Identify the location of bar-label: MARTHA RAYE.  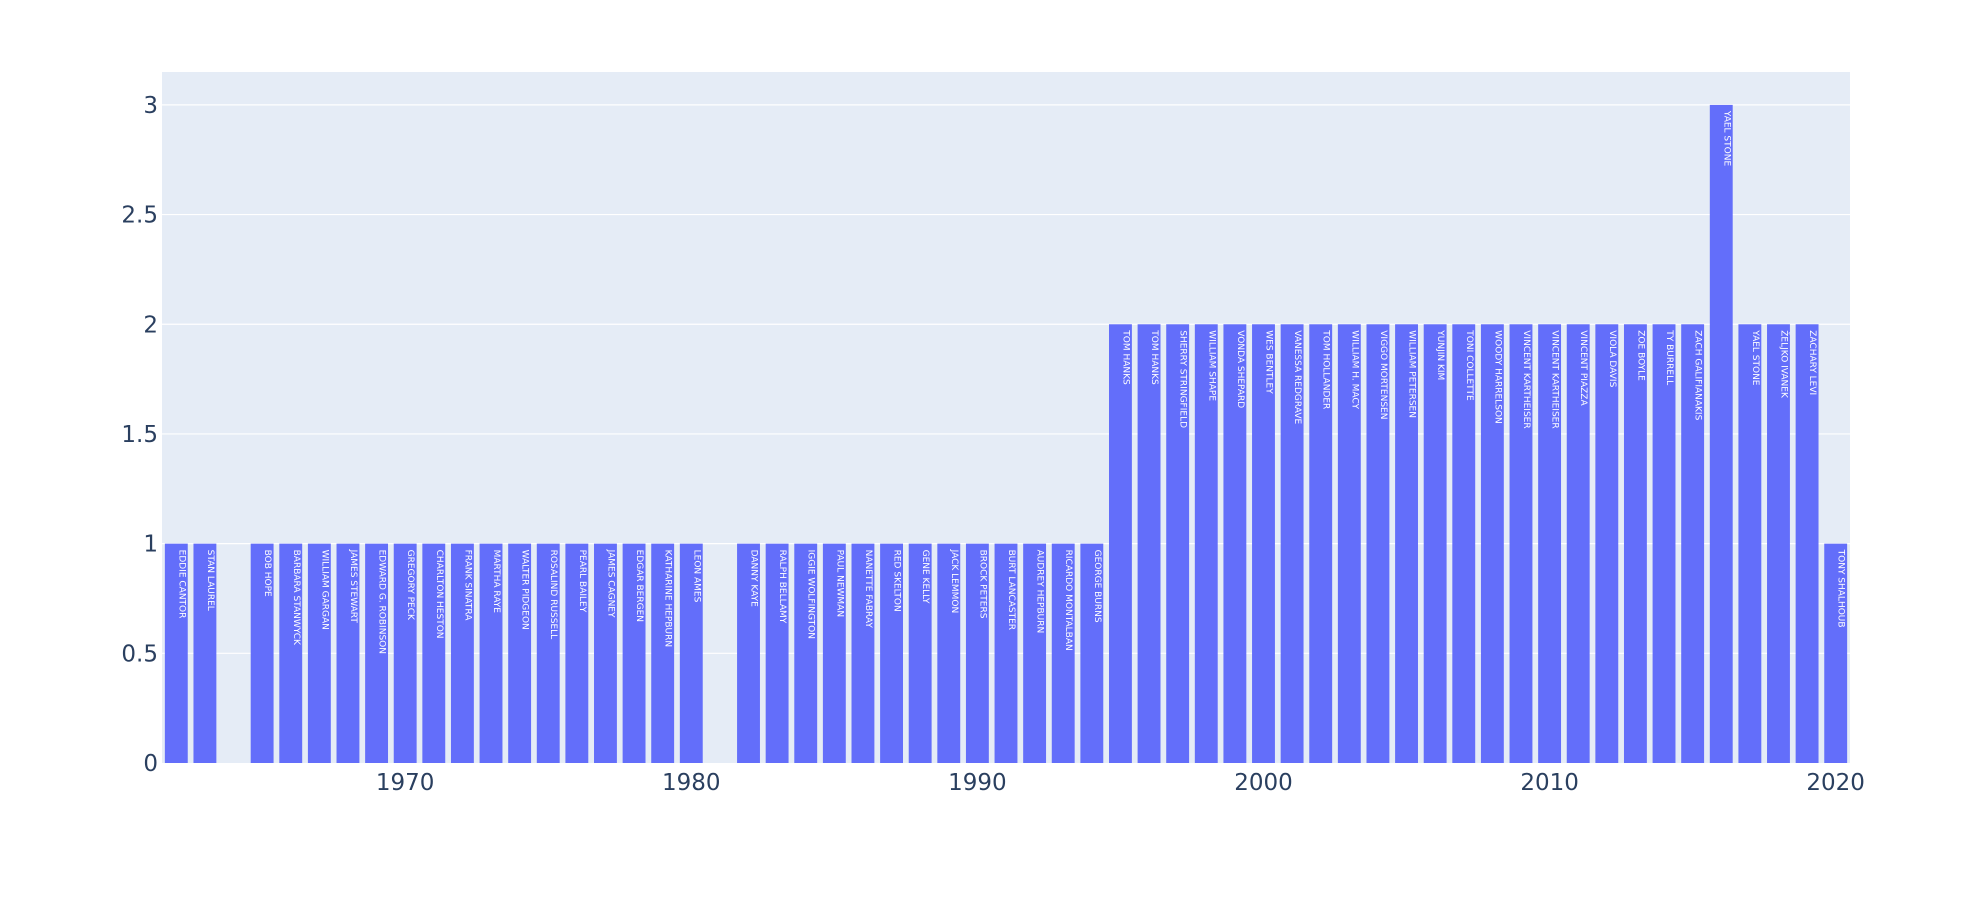
(496, 582).